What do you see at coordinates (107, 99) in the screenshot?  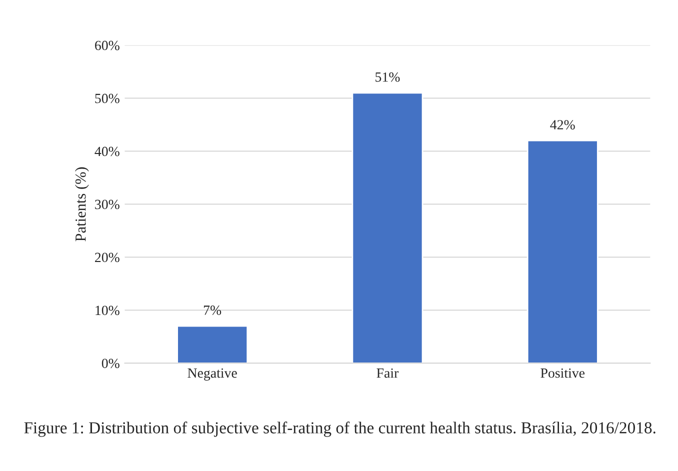 I see `y-tick-label: 50%` at bounding box center [107, 99].